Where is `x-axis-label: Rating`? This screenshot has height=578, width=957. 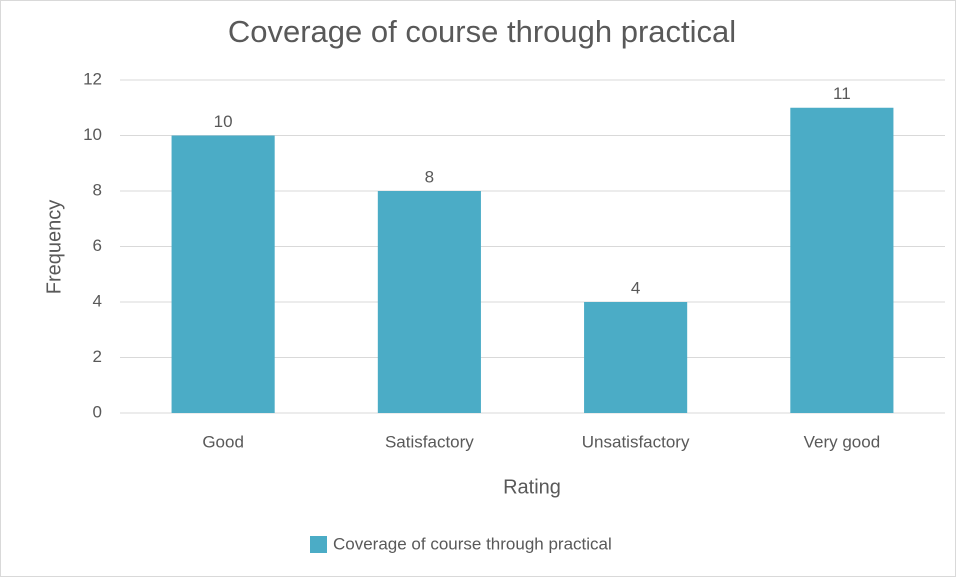 x-axis-label: Rating is located at coordinates (532, 487).